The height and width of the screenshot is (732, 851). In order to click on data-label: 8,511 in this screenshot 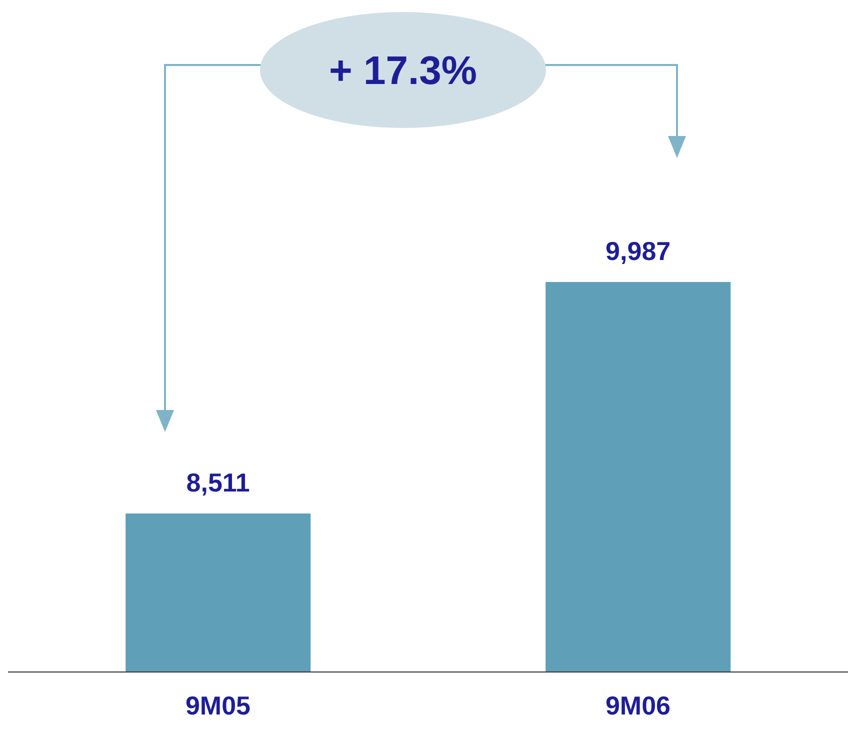, I will do `click(218, 482)`.